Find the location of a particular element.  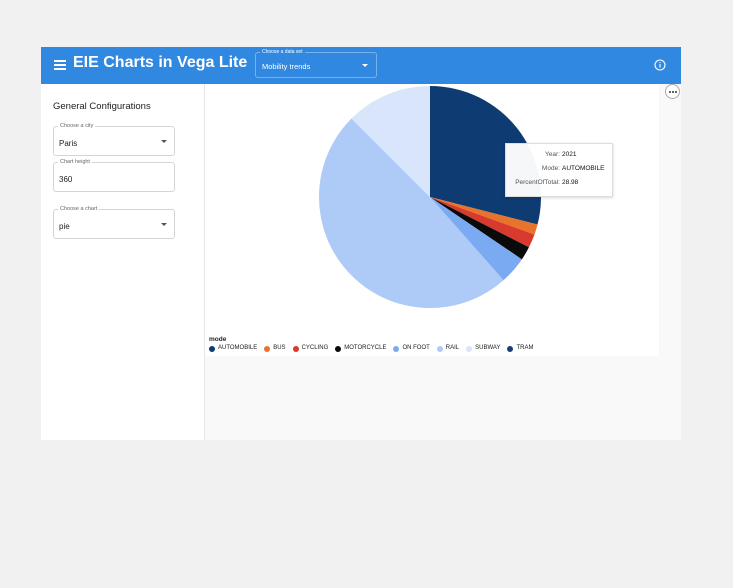

legend-label: TRAM is located at coordinates (525, 348).